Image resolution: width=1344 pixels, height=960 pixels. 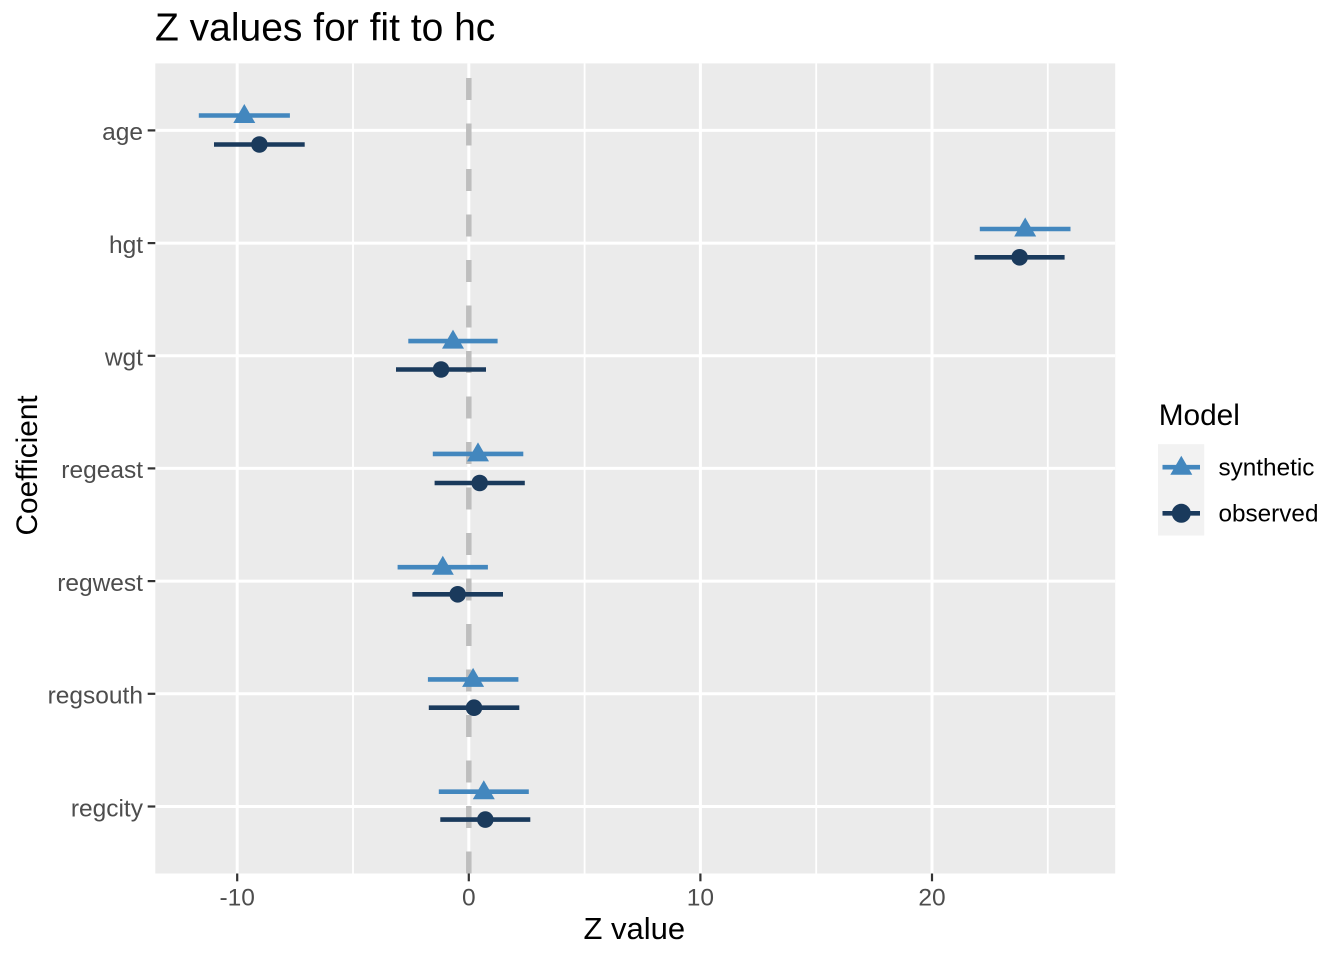 What do you see at coordinates (236, 897) in the screenshot?
I see `svg-text: -10` at bounding box center [236, 897].